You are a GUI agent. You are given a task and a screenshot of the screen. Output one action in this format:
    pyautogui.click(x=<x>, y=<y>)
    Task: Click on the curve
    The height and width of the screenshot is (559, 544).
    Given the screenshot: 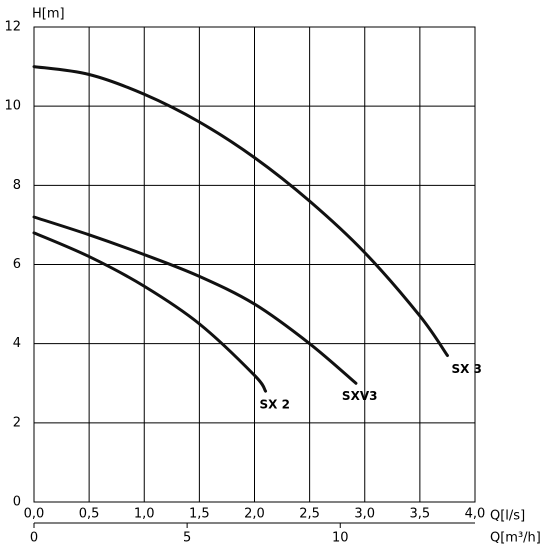 What is the action you would take?
    pyautogui.click(x=150, y=312)
    